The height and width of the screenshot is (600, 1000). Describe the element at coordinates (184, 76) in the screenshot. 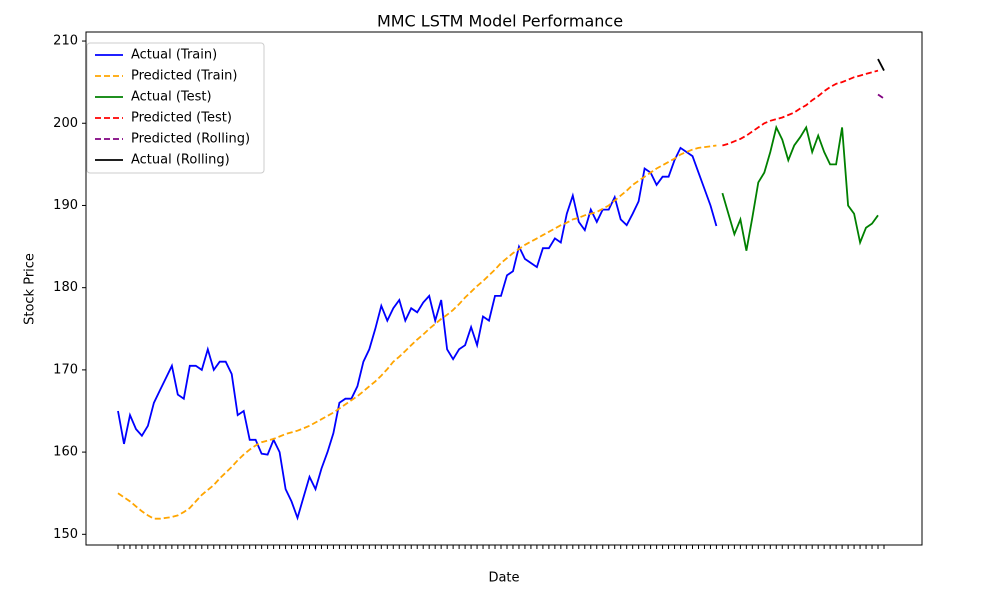

I see `legend-label: Predicted (Train)` at that location.